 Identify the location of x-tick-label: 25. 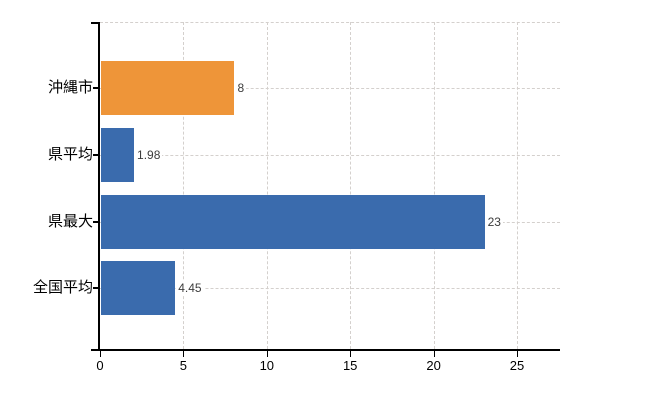
(517, 365).